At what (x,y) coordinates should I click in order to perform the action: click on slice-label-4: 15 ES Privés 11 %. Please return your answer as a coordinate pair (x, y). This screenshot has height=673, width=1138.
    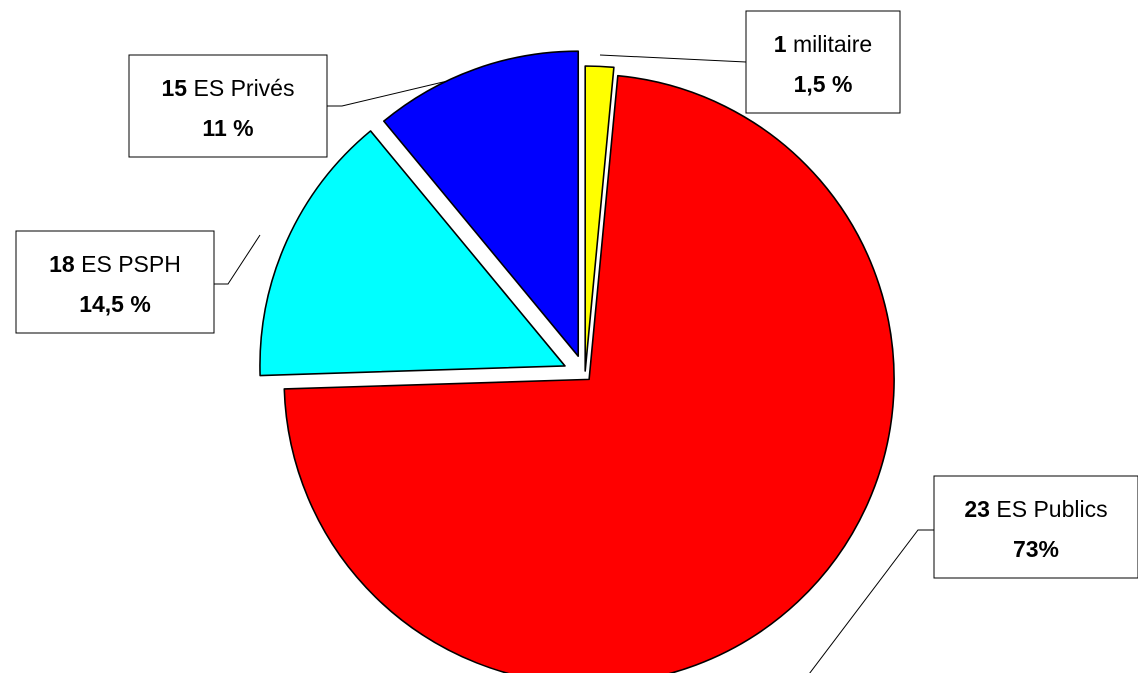
    Looking at the image, I should click on (228, 106).